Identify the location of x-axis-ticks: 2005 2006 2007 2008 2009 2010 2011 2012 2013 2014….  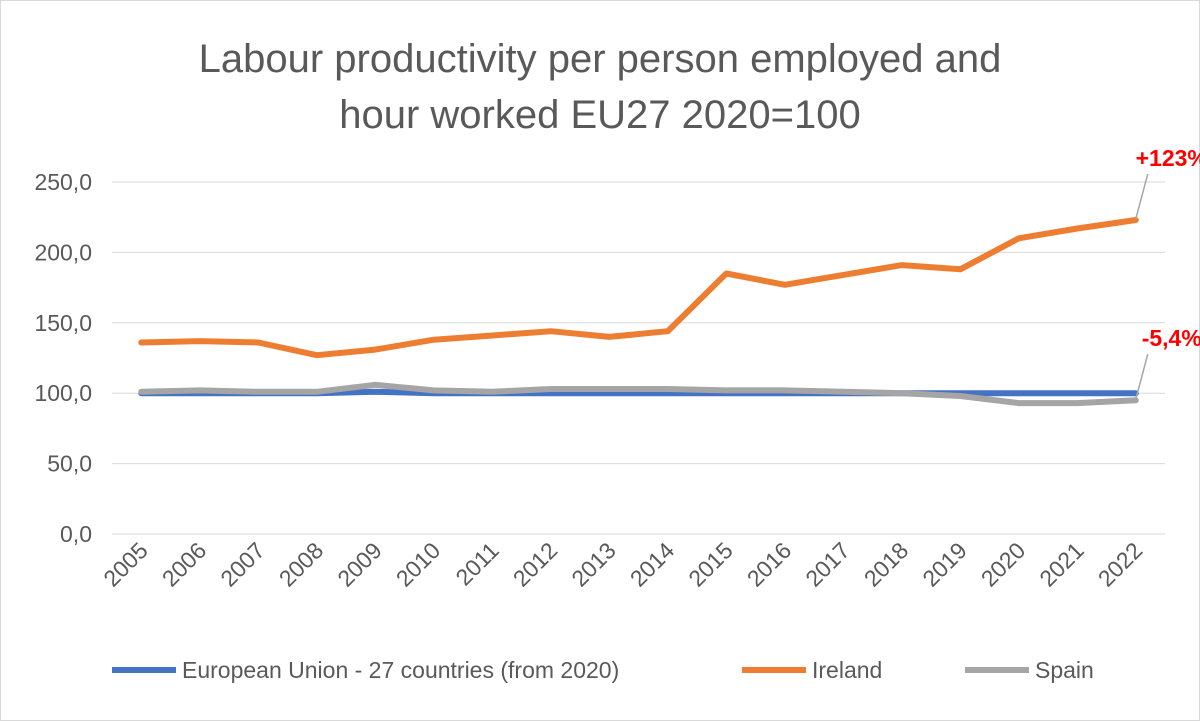
(622, 564).